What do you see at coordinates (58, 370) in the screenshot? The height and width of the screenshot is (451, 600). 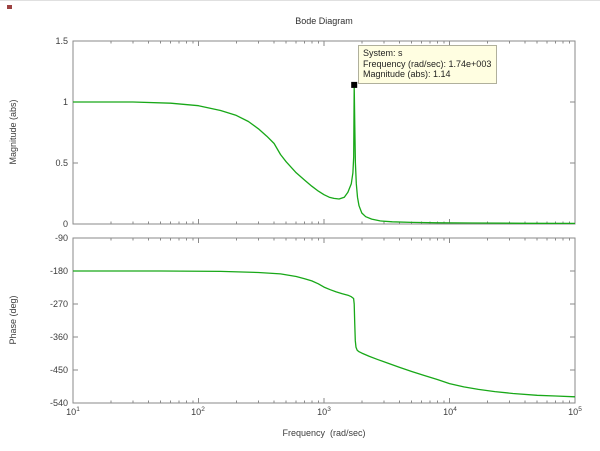 I see `phase-ytick-label: -450` at bounding box center [58, 370].